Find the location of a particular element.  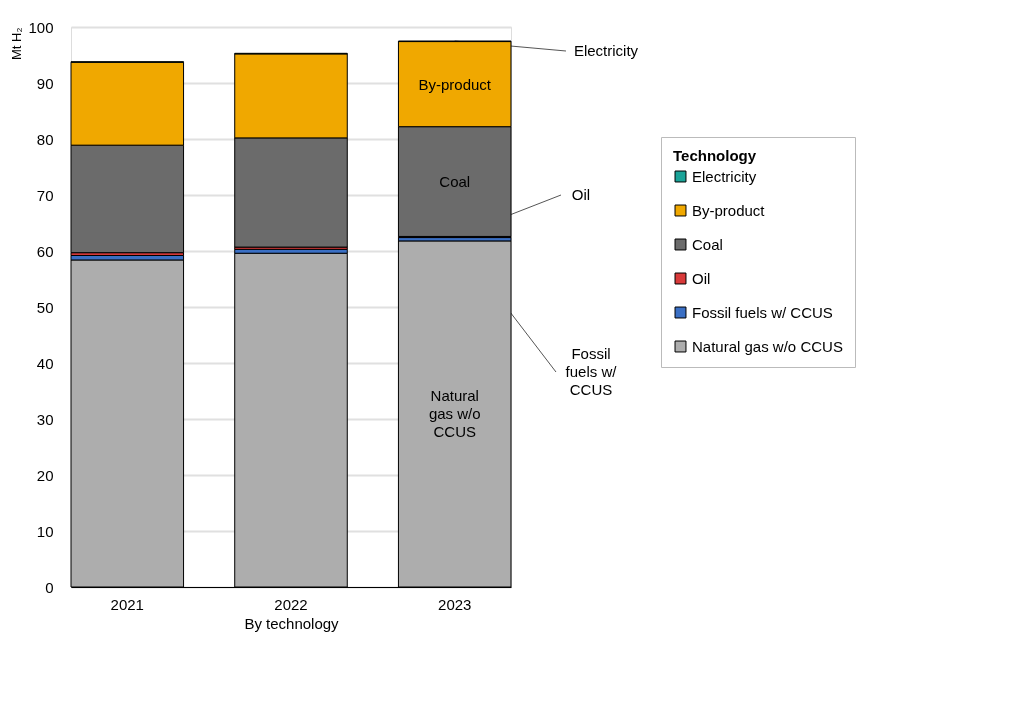

x-tick-label: 2022 is located at coordinates (291, 604).